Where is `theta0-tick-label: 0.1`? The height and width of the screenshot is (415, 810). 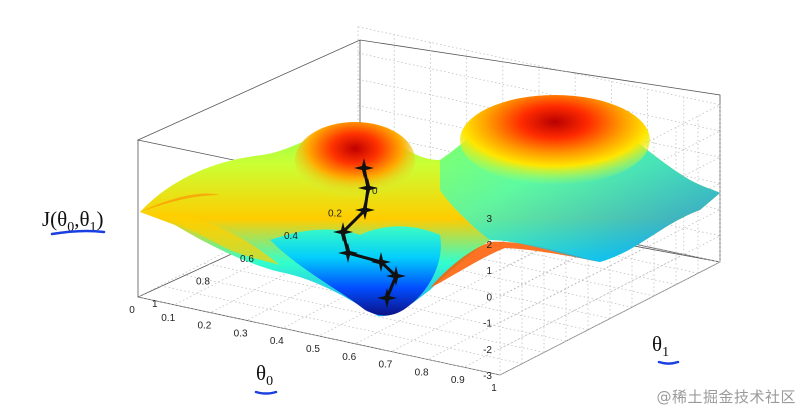
theta0-tick-label: 0.1 is located at coordinates (168, 318).